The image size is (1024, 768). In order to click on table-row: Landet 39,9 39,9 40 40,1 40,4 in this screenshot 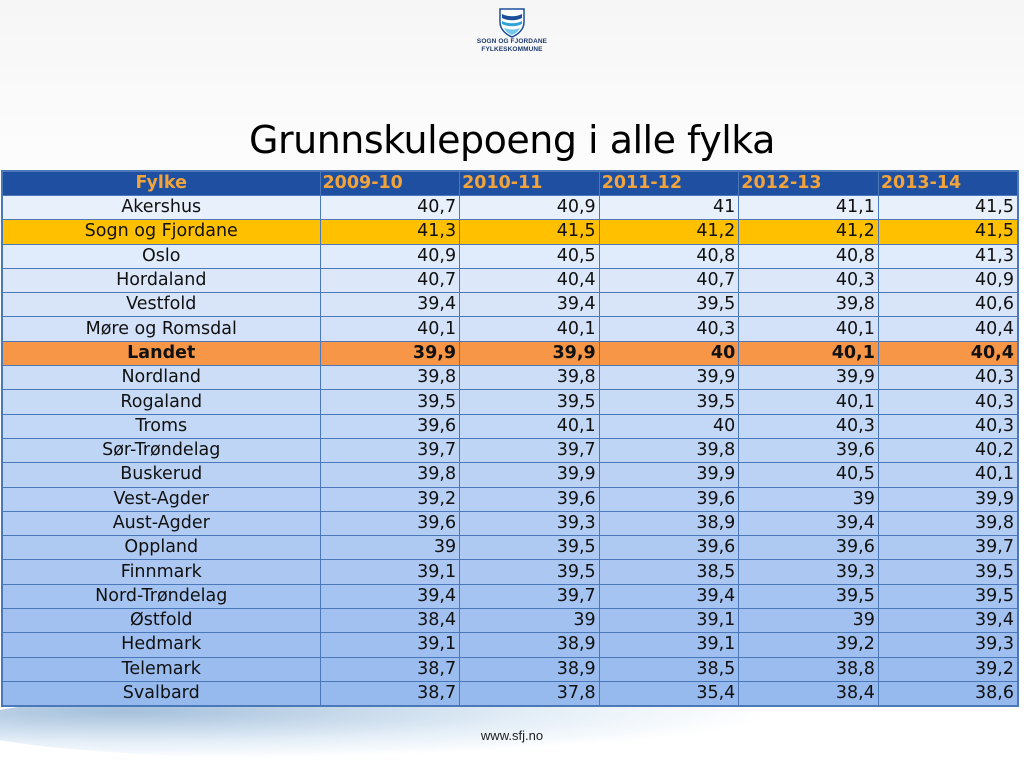, I will do `click(510, 353)`.